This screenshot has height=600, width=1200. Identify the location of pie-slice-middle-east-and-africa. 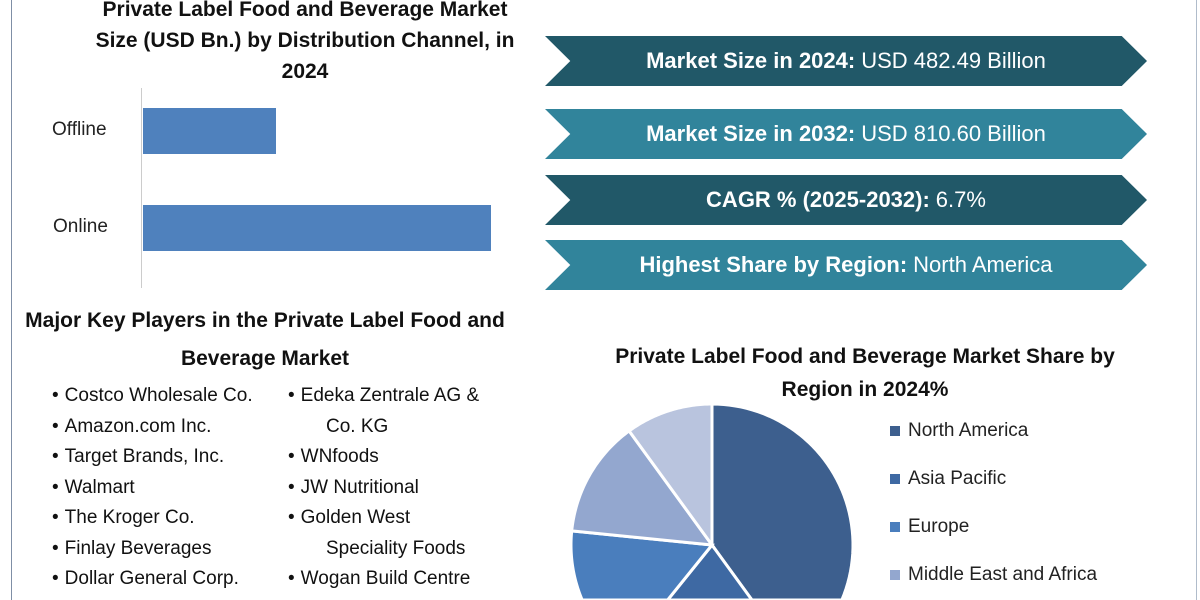
(643, 487).